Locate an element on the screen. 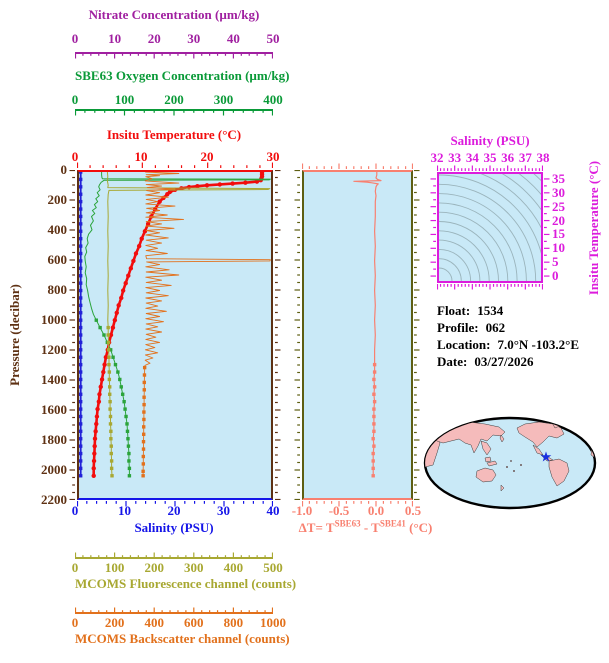 This screenshot has height=663, width=609. ts-bottom-ticks is located at coordinates (490, 287).